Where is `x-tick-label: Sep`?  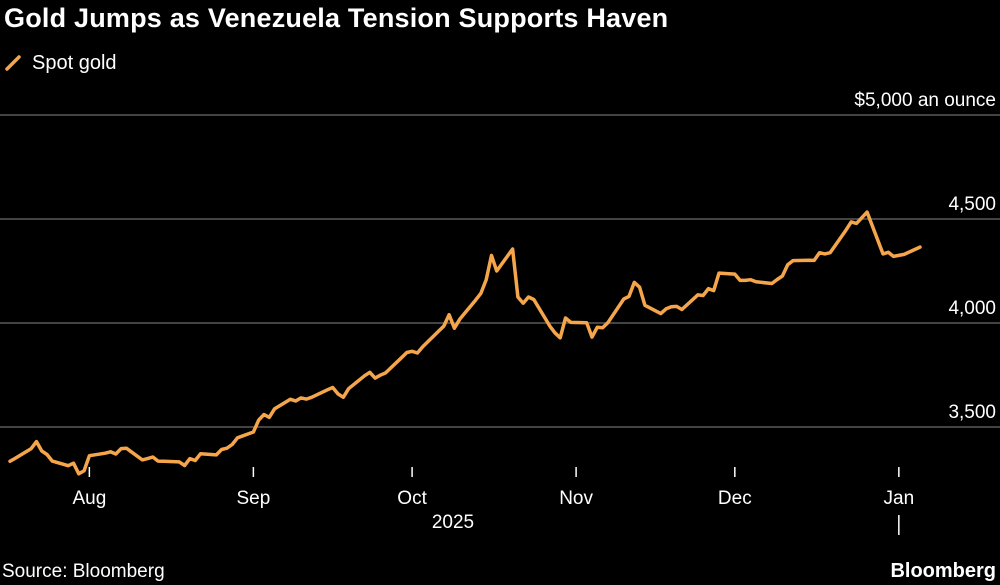
x-tick-label: Sep is located at coordinates (253, 498).